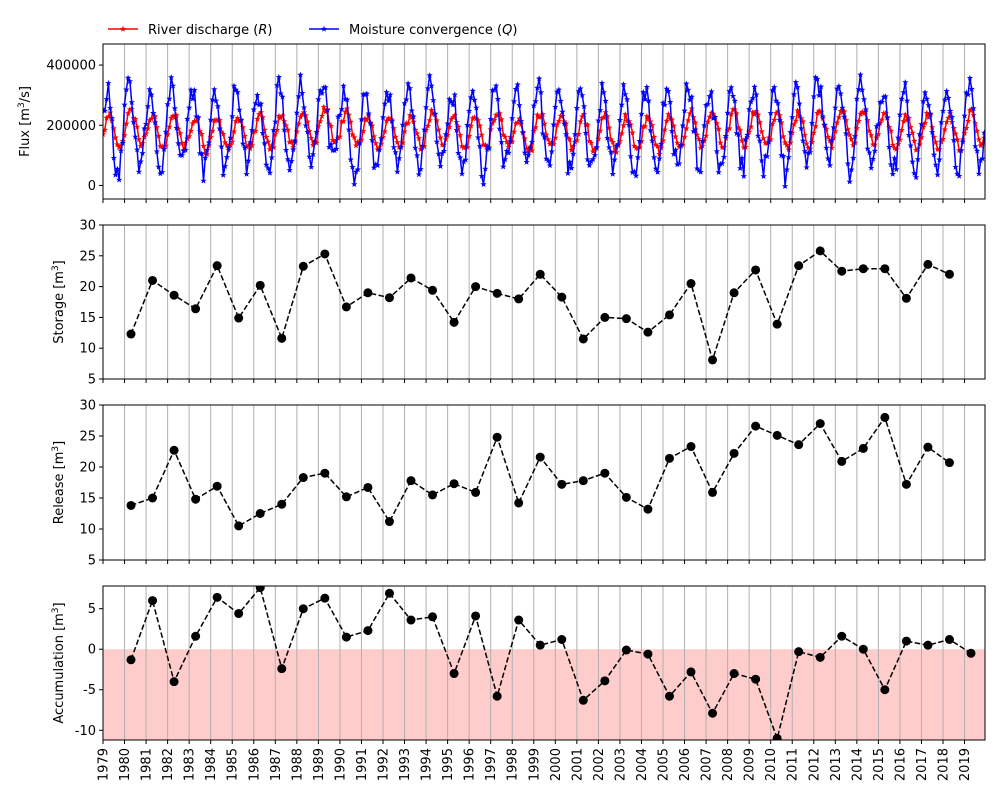 This screenshot has width=1000, height=800. What do you see at coordinates (190, 30) in the screenshot?
I see `legend-item: River discharge (R)` at bounding box center [190, 30].